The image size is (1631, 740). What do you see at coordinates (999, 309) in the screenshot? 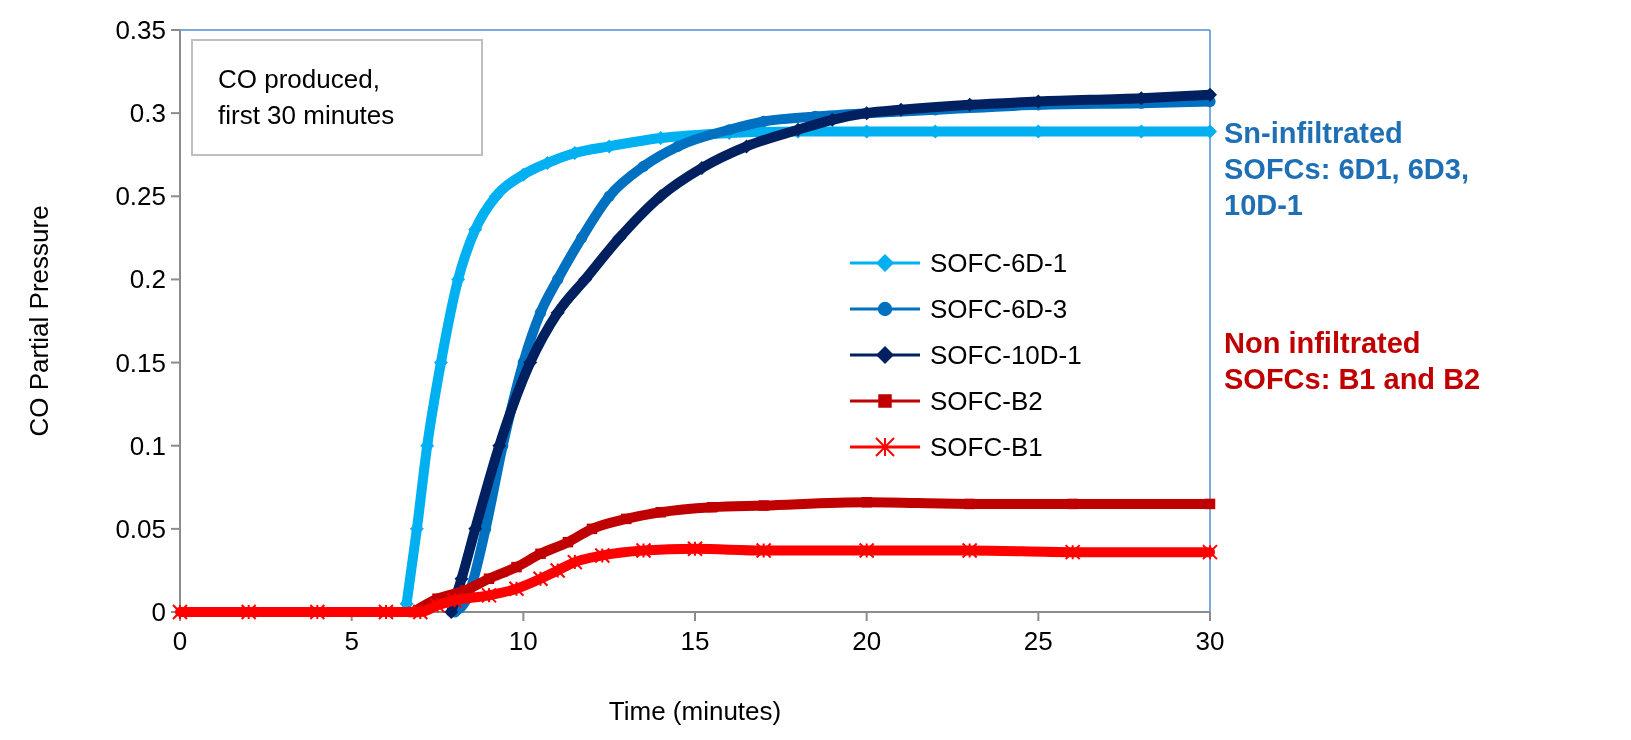
I see `legend-label: SOFC-6D-3` at bounding box center [999, 309].